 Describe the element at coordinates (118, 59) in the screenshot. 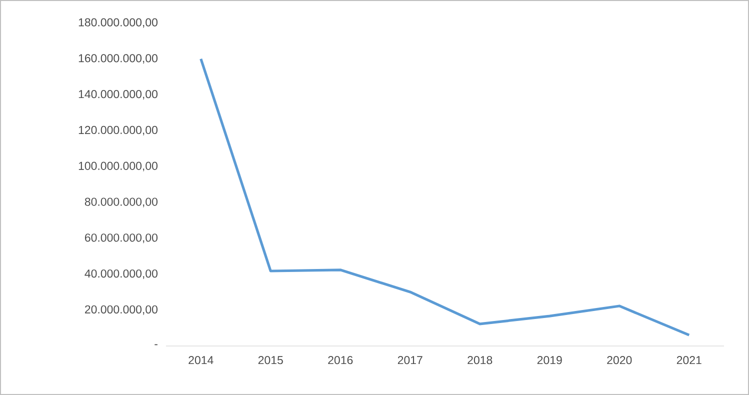

I see `y-tick-label: 160.000.000,00` at that location.